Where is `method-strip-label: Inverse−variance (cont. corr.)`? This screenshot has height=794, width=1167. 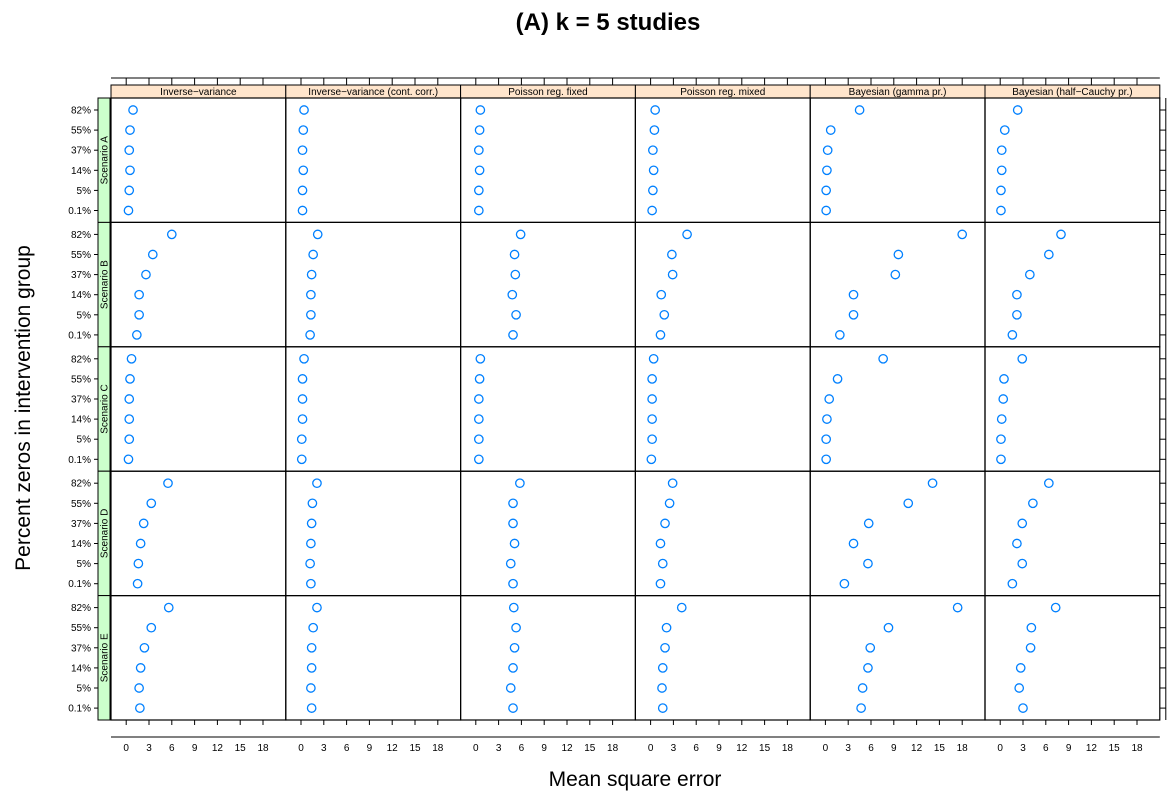 method-strip-label: Inverse−variance (cont. corr.) is located at coordinates (373, 92).